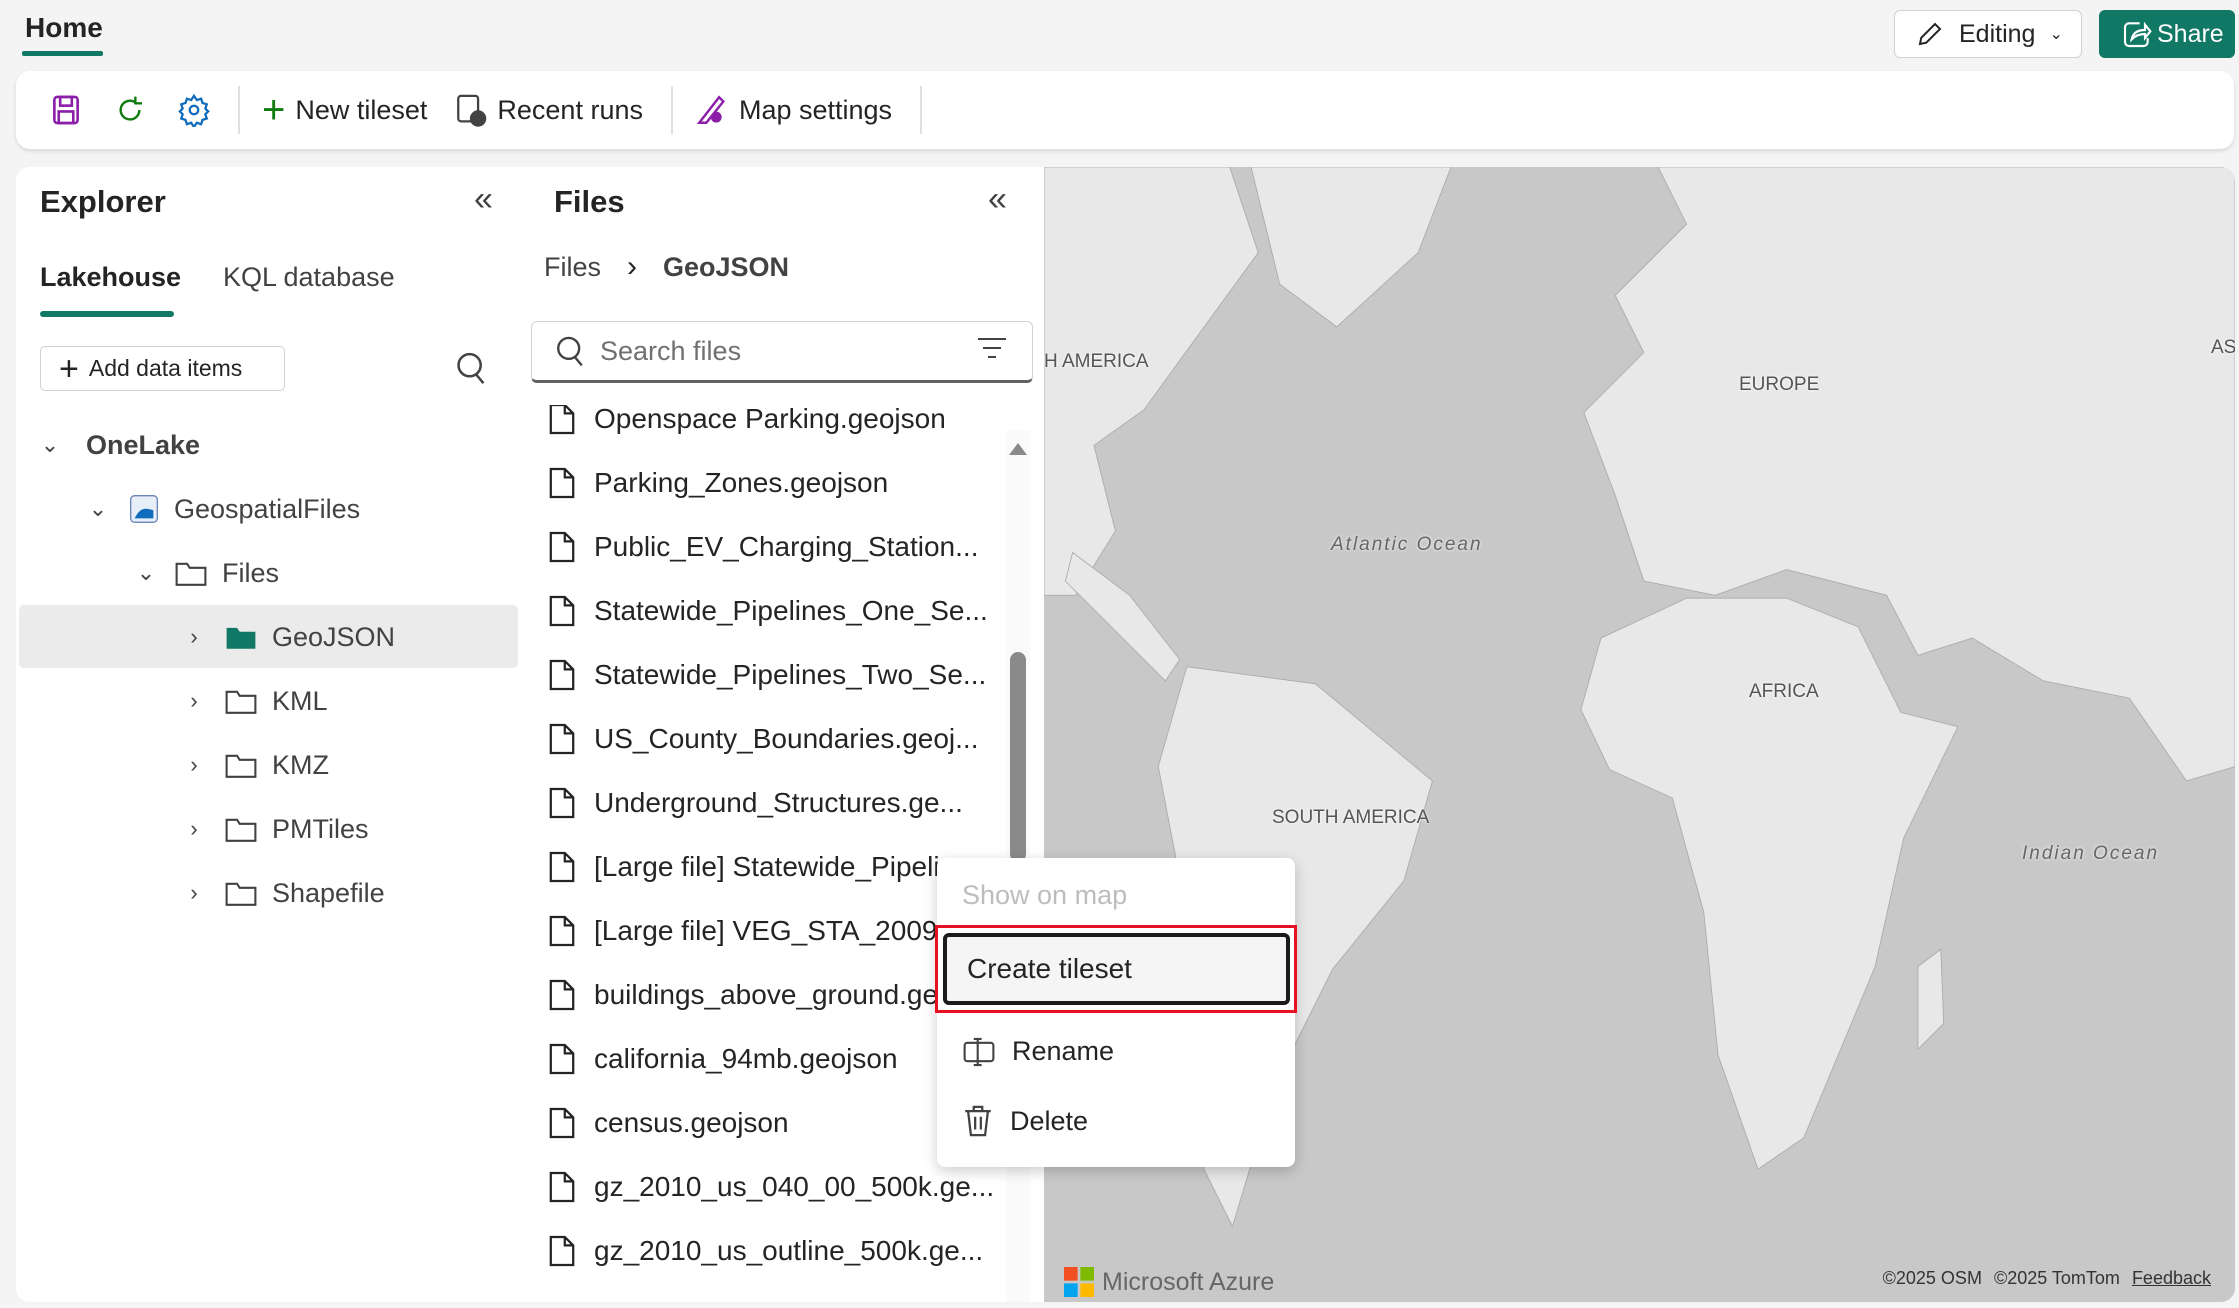 Image resolution: width=2239 pixels, height=1308 pixels. I want to click on tree-label: KML, so click(300, 700).